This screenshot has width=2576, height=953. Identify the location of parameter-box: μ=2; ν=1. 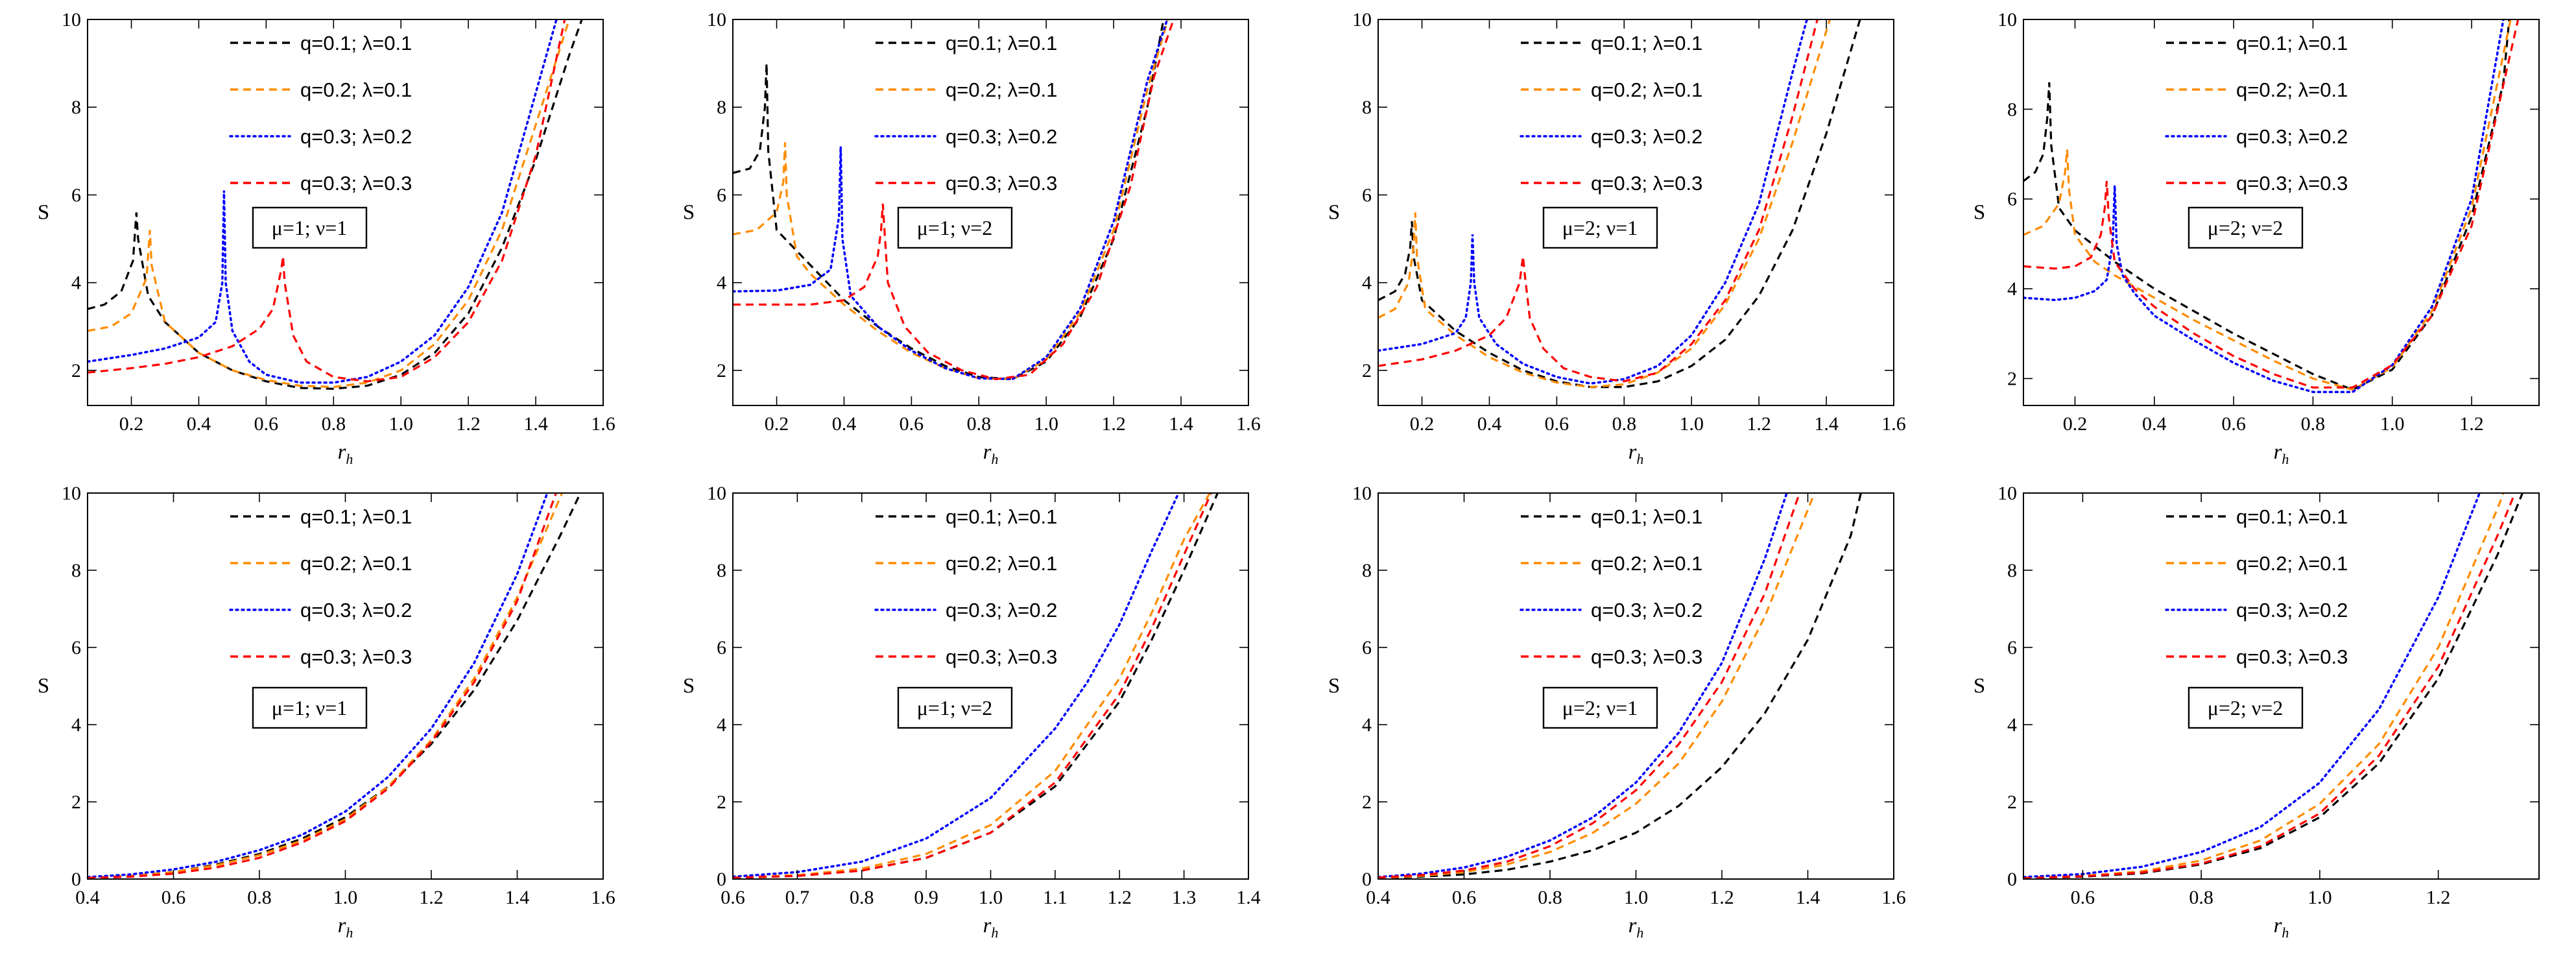
(1600, 227).